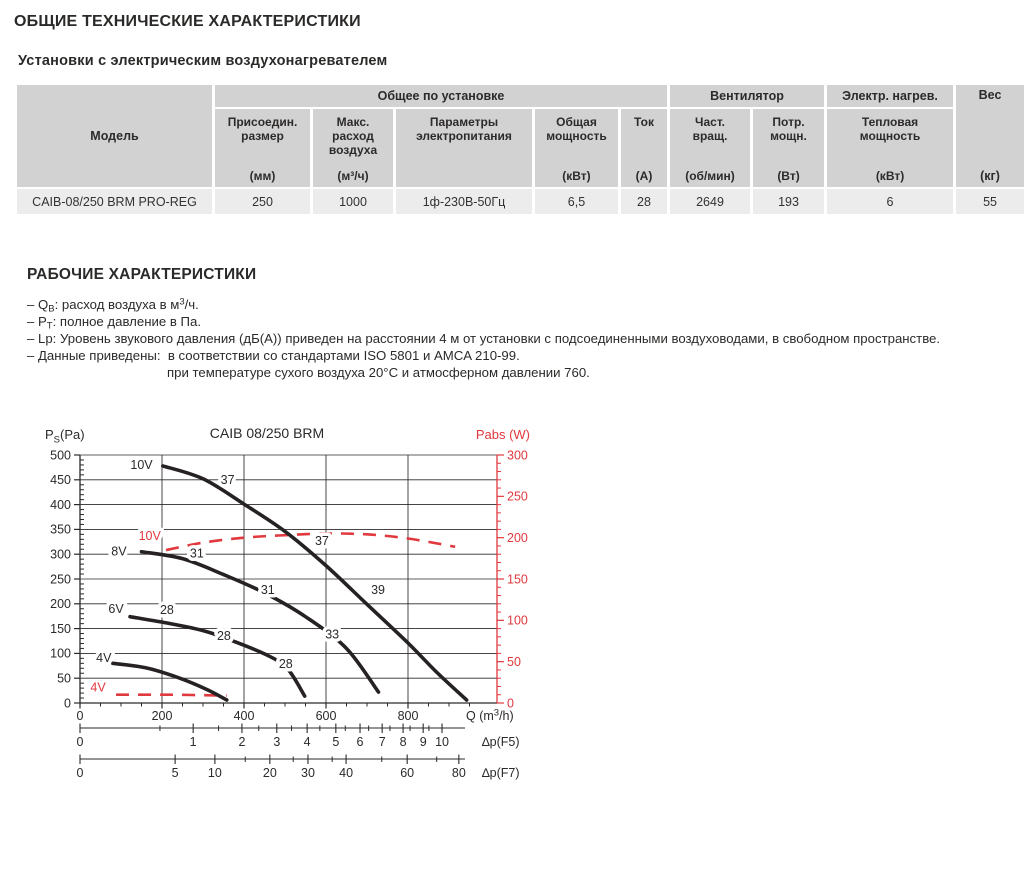  Describe the element at coordinates (644, 121) in the screenshot. I see `col-name: Ток` at that location.